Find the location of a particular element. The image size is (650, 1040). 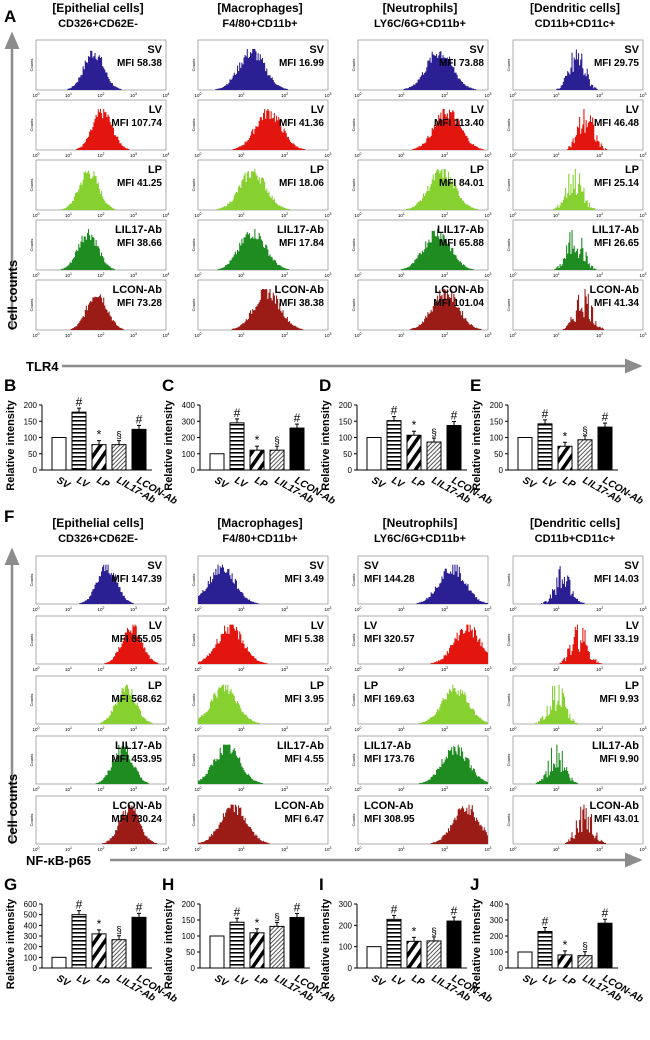

column-subtitle: CD326+CD62E- is located at coordinates (98, 24).